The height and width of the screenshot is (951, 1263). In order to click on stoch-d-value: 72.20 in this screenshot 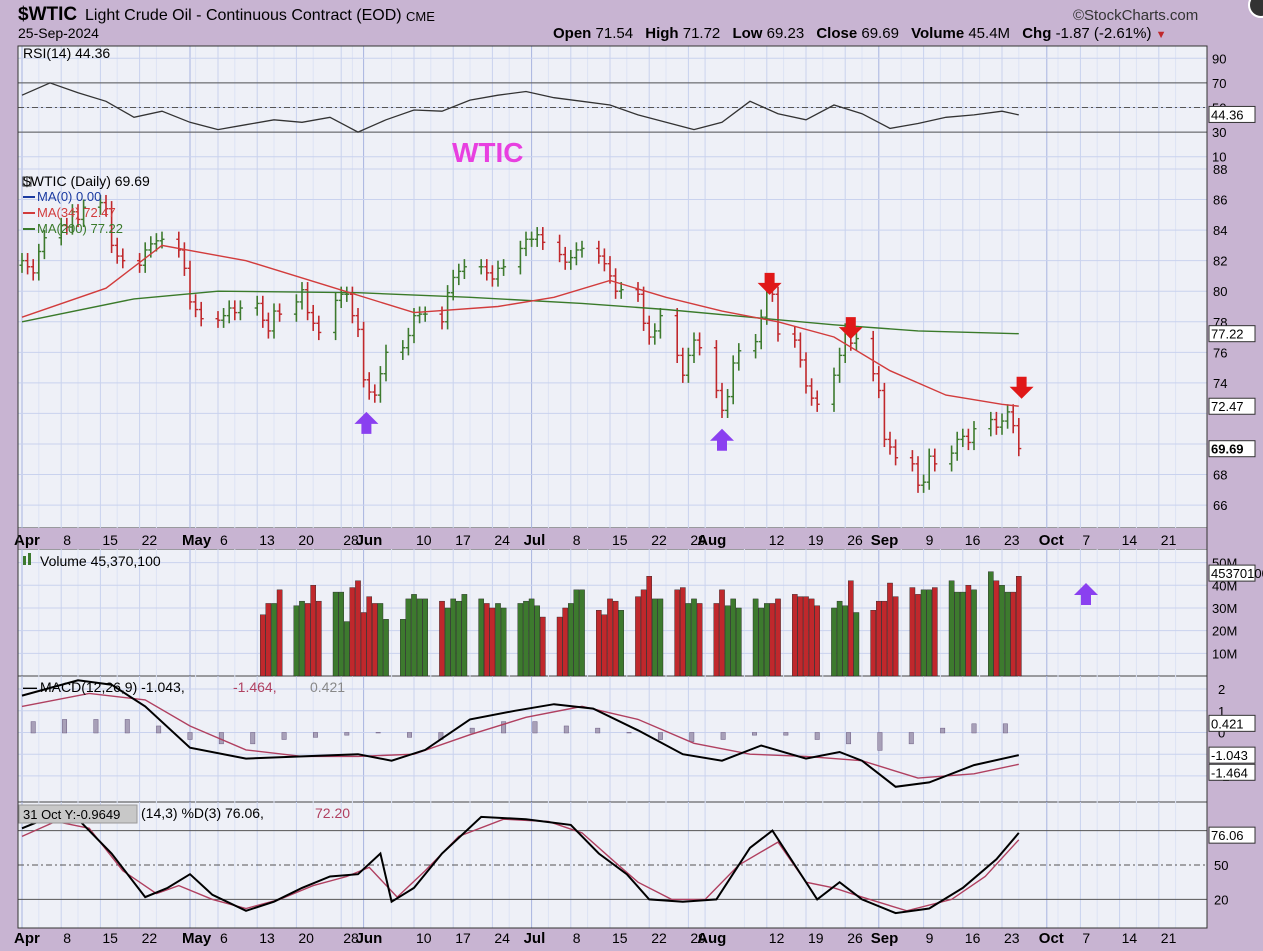, I will do `click(332, 813)`.